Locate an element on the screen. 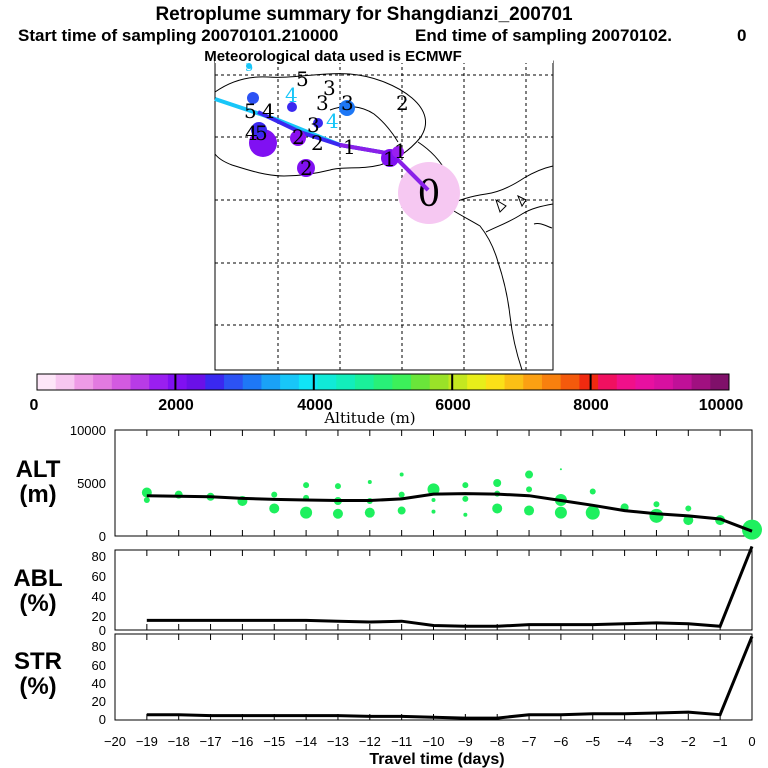  str-ytick: 40 is located at coordinates (99, 683).